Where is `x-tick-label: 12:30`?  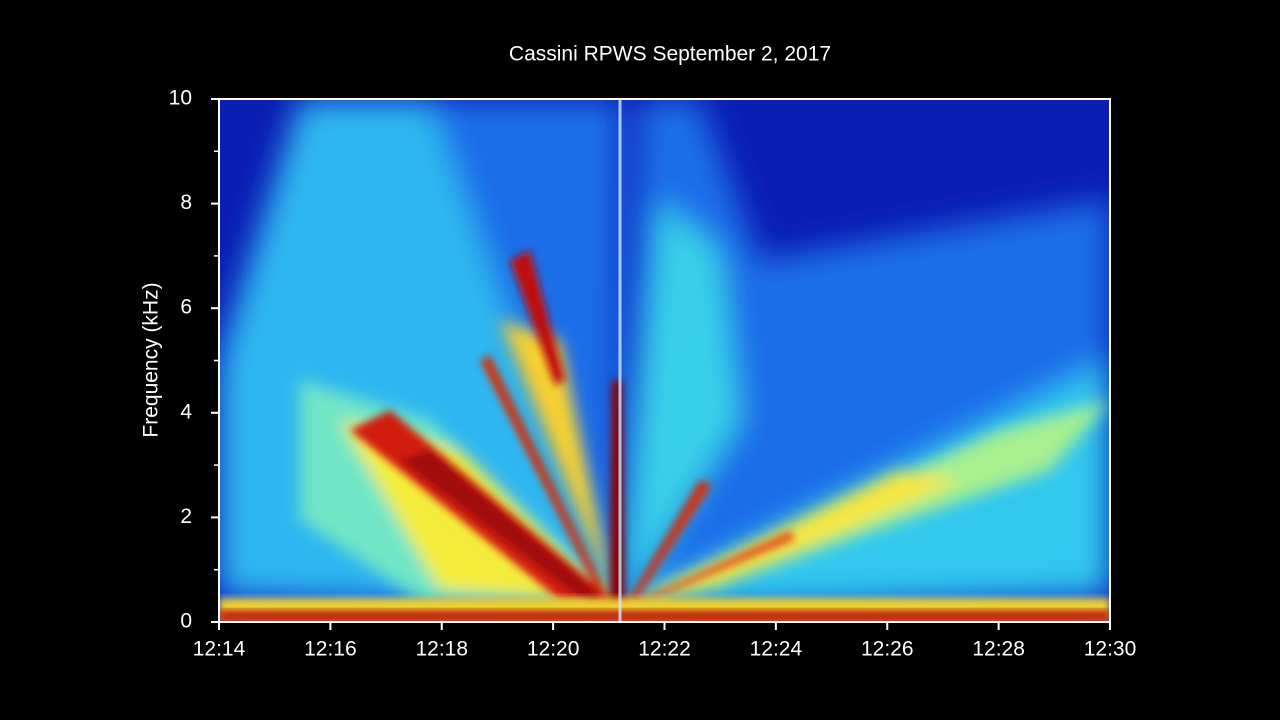
x-tick-label: 12:30 is located at coordinates (1110, 649).